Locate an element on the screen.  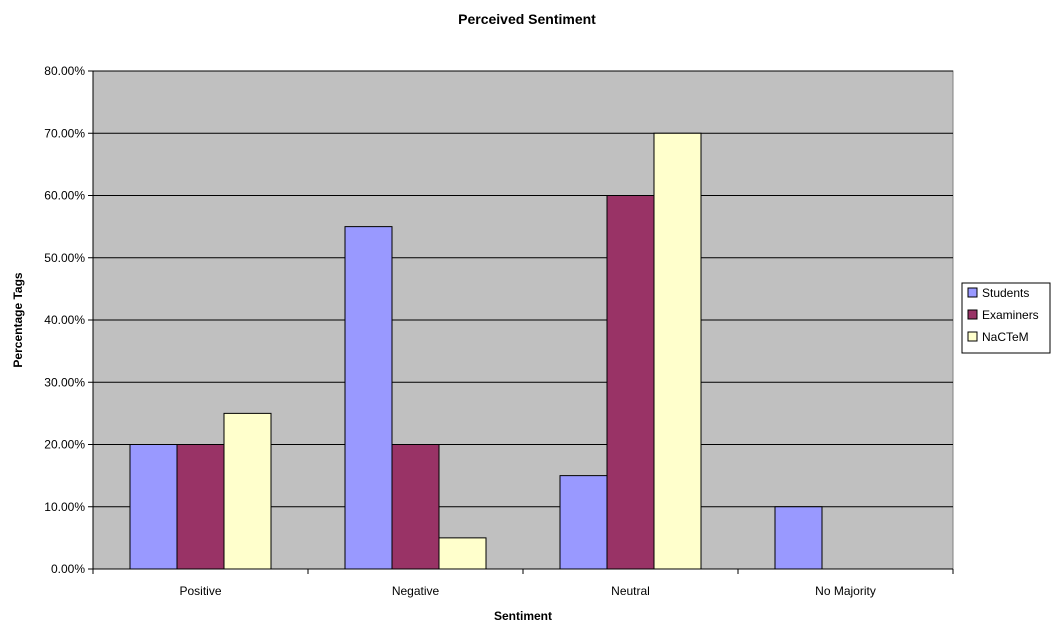
bar-nactem-neutral is located at coordinates (677, 351).